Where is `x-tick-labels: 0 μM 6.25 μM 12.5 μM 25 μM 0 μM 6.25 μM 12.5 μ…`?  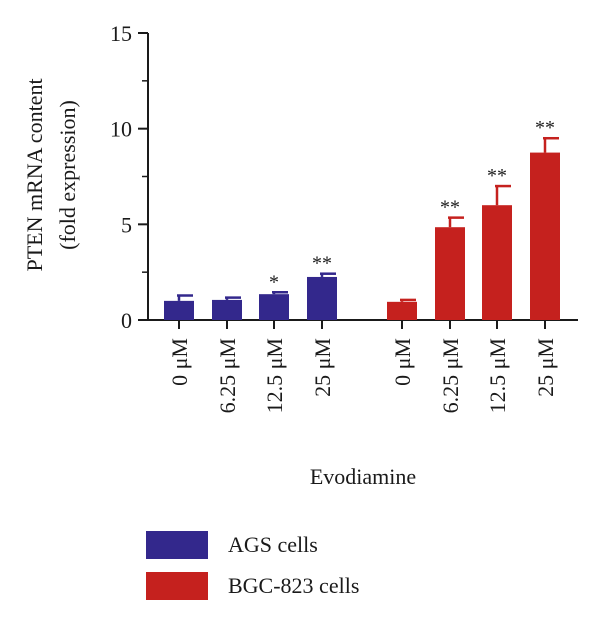
x-tick-labels: 0 μM 6.25 μM 12.5 μM 25 μM 0 μM 6.25 μM 12.5 μ… is located at coordinates (362, 366).